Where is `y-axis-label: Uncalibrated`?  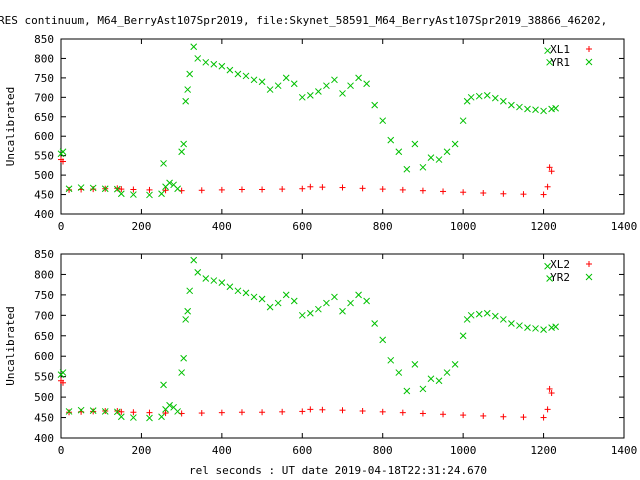
y-axis-label: Uncalibrated is located at coordinates (10, 126).